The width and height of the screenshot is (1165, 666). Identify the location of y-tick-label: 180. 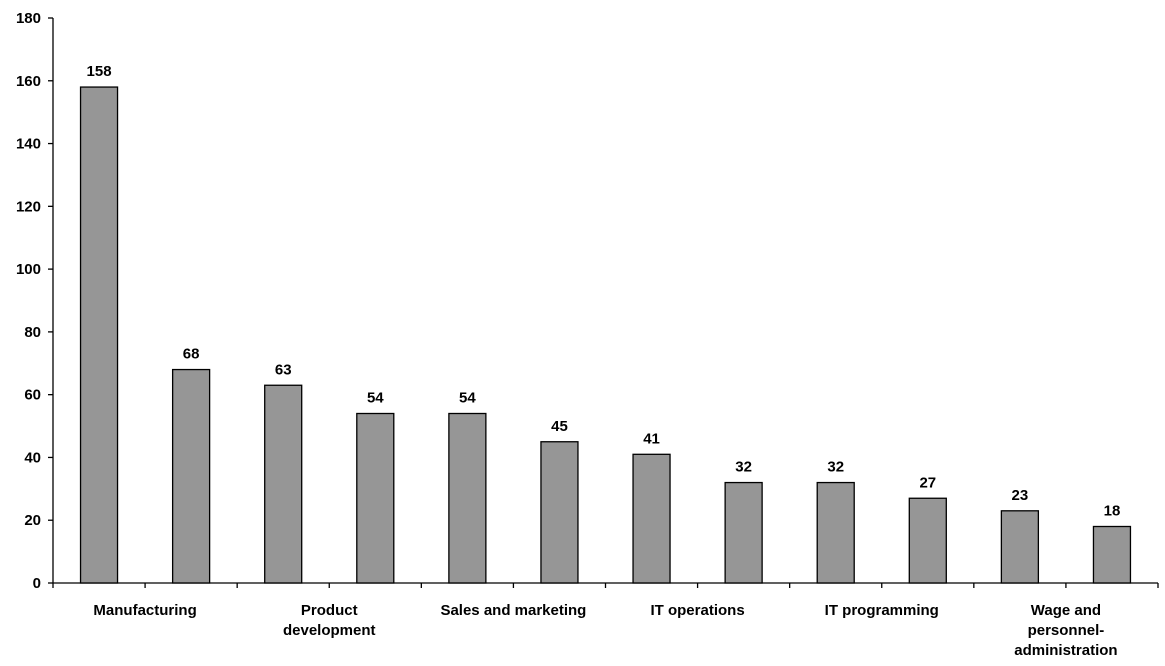
(28, 18).